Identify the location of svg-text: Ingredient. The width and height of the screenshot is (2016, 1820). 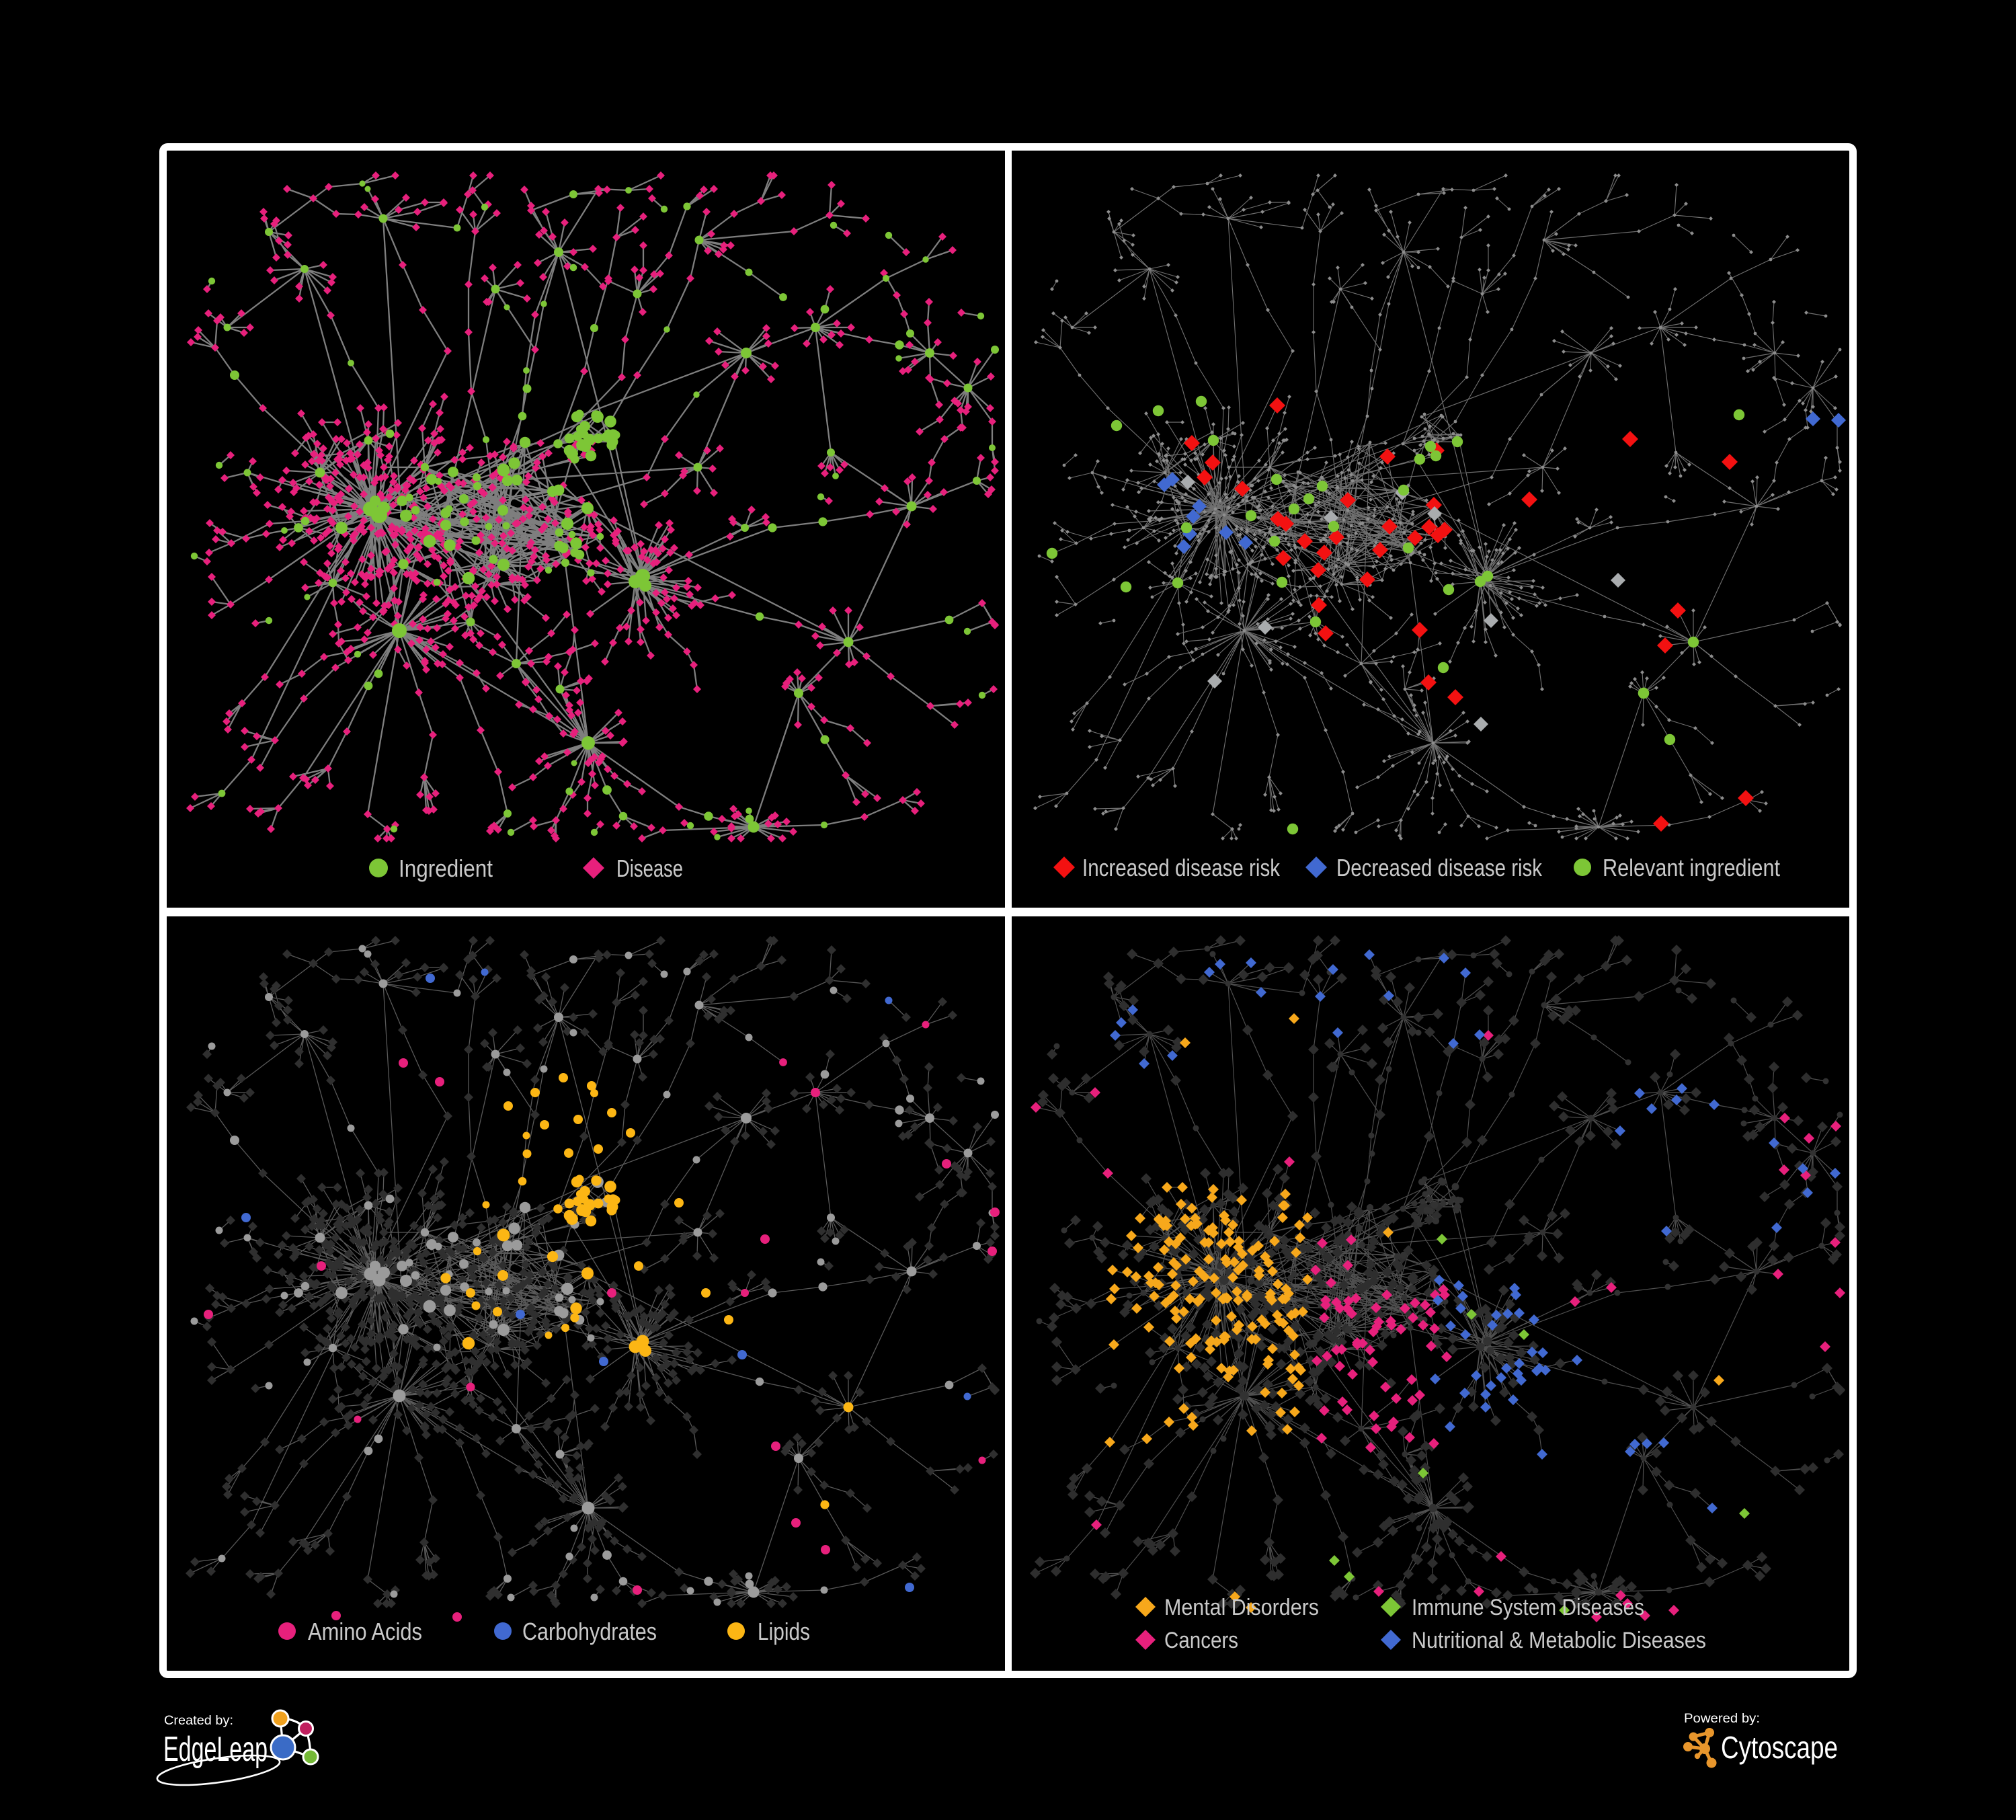
(446, 868).